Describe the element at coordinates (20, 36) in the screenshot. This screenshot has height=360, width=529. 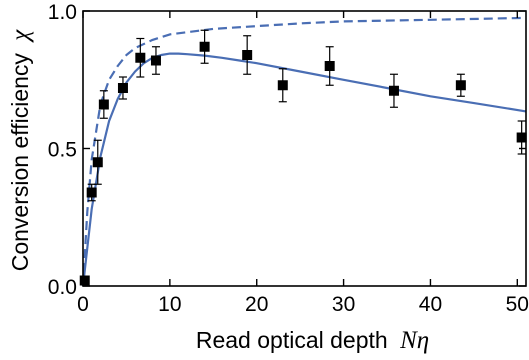
I see `y-axis-label-symbol: χ` at that location.